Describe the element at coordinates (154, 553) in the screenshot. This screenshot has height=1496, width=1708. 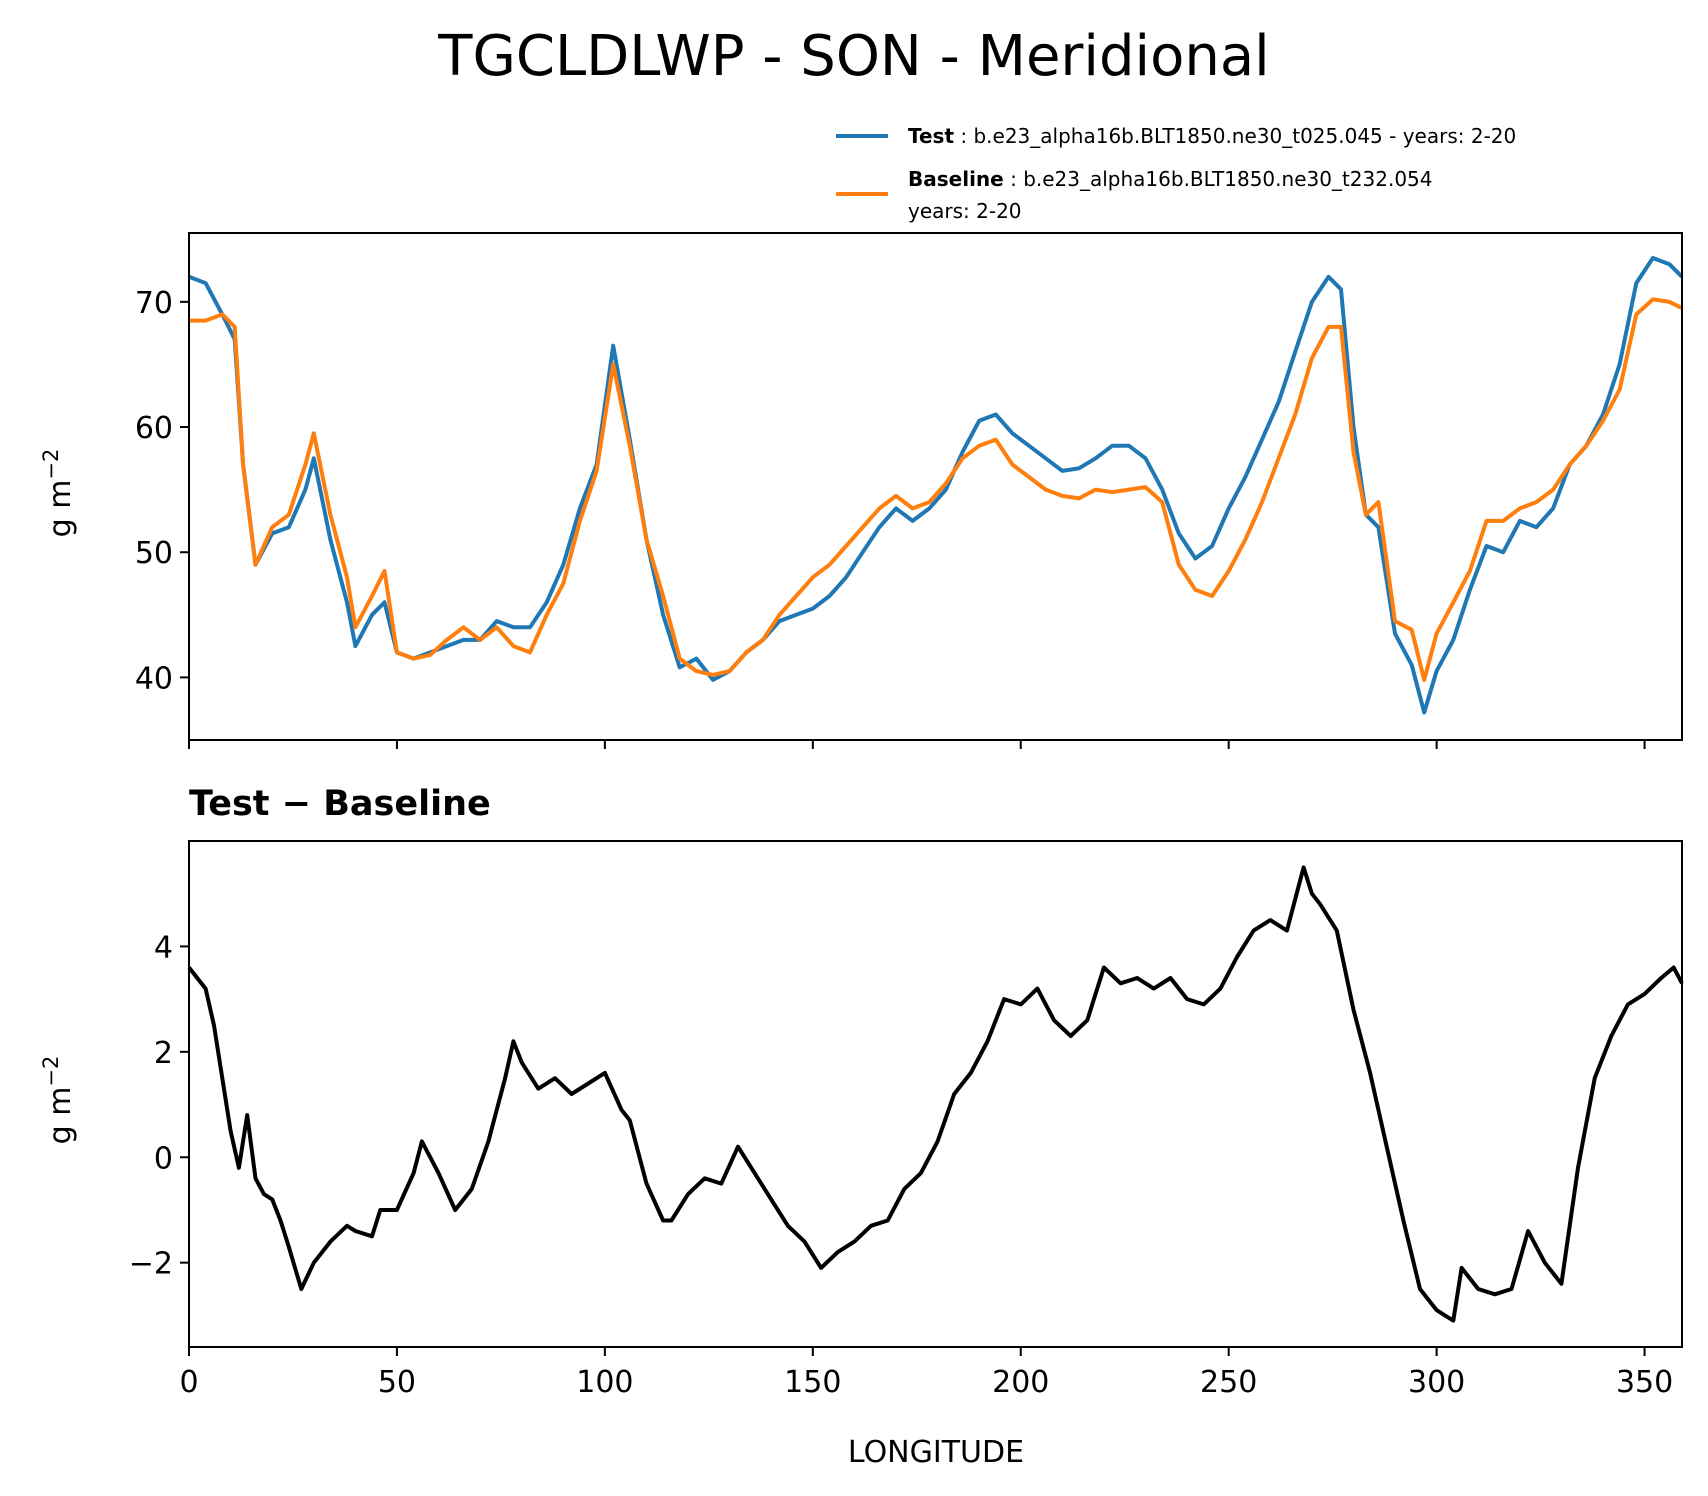
I see `y-tick-label: 50` at that location.